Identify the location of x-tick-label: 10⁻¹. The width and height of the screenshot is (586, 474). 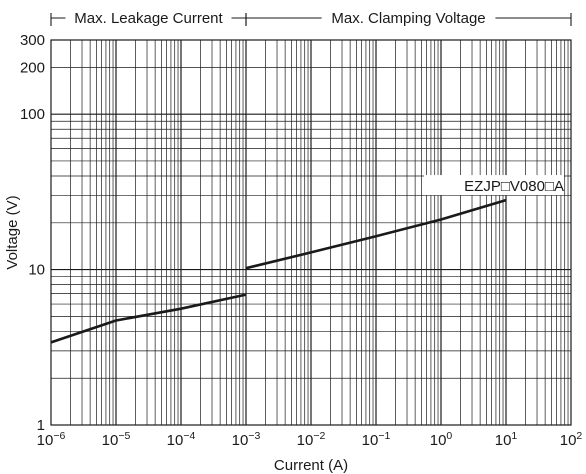
(376, 439).